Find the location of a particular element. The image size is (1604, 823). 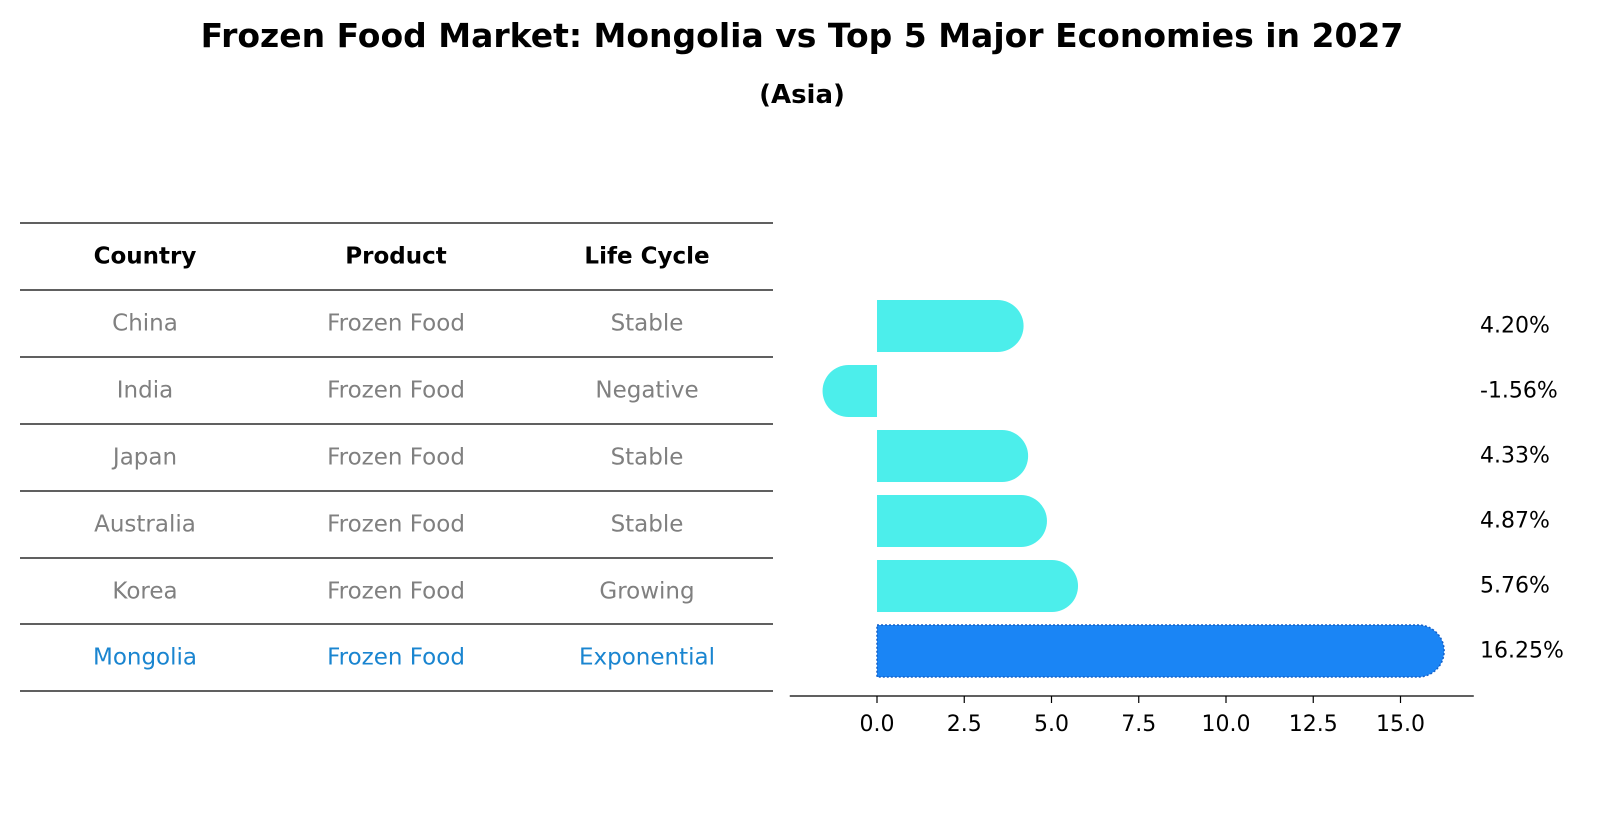

value-label: 4.87% is located at coordinates (1515, 521).